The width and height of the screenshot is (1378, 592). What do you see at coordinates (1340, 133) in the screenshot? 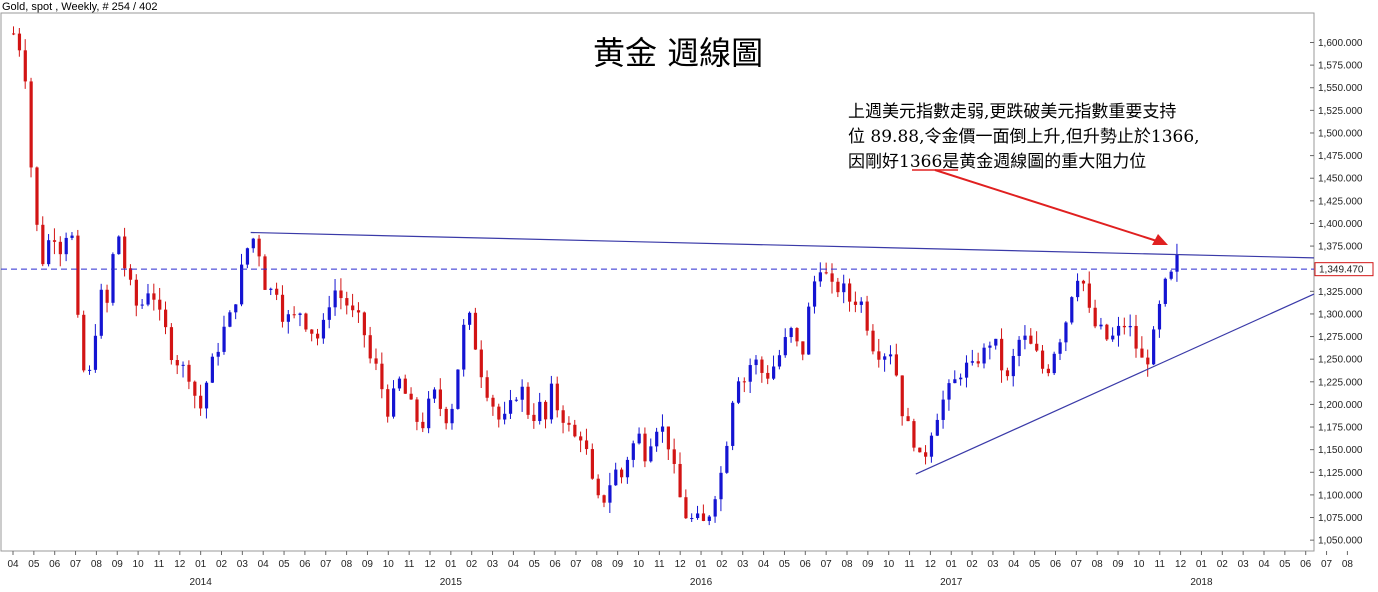
I see `y-tick-label: 1,500.000` at bounding box center [1340, 133].